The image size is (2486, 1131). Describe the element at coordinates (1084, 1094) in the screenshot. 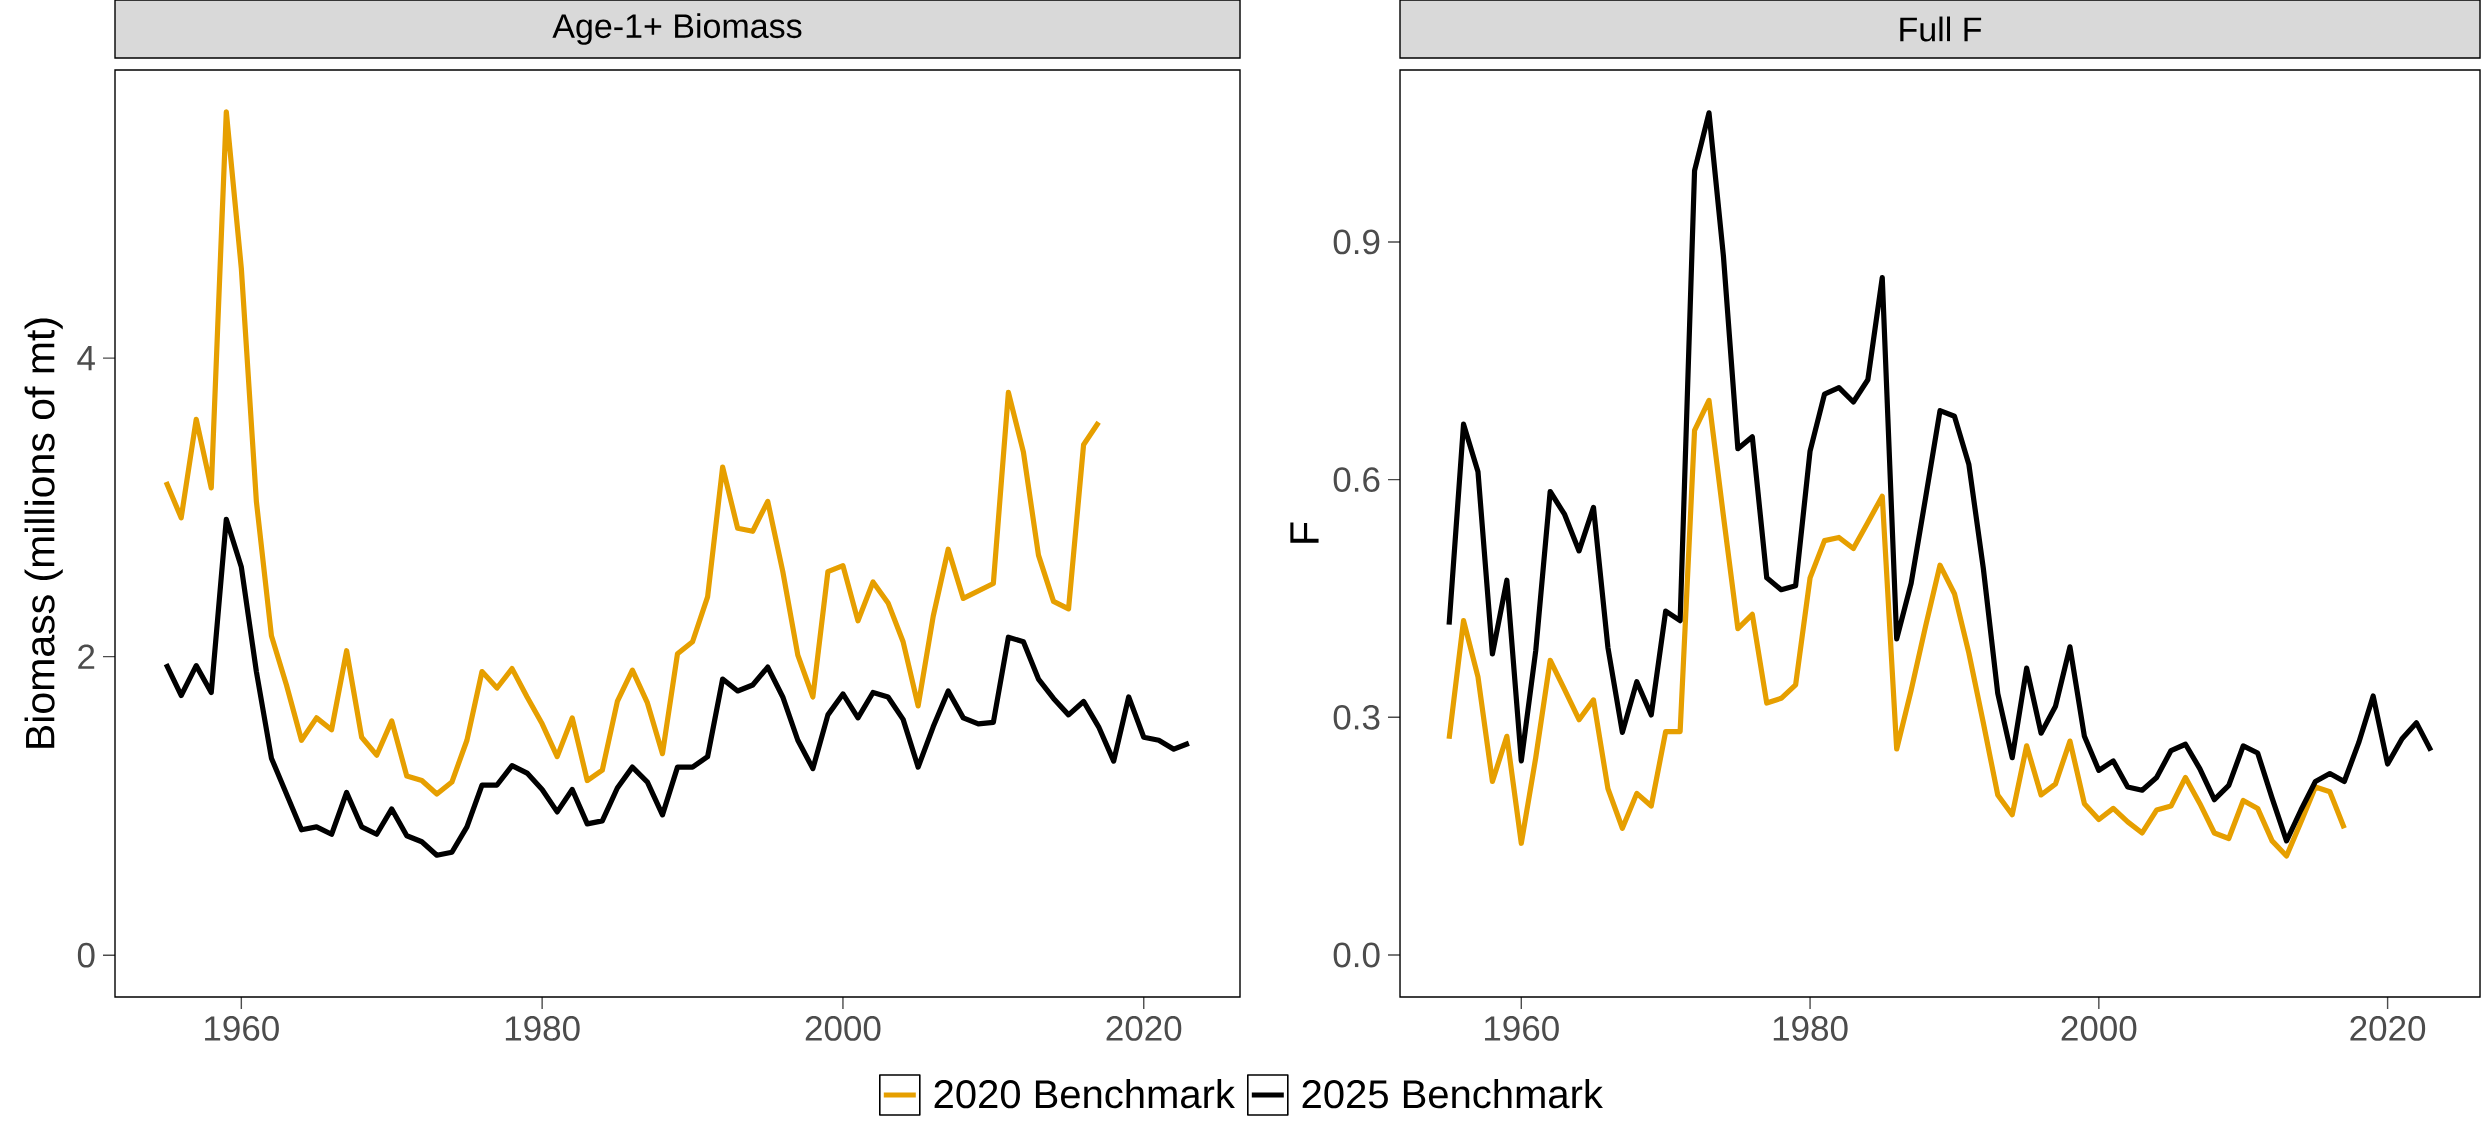

I see `legend-label: 2020 Benchmark` at that location.